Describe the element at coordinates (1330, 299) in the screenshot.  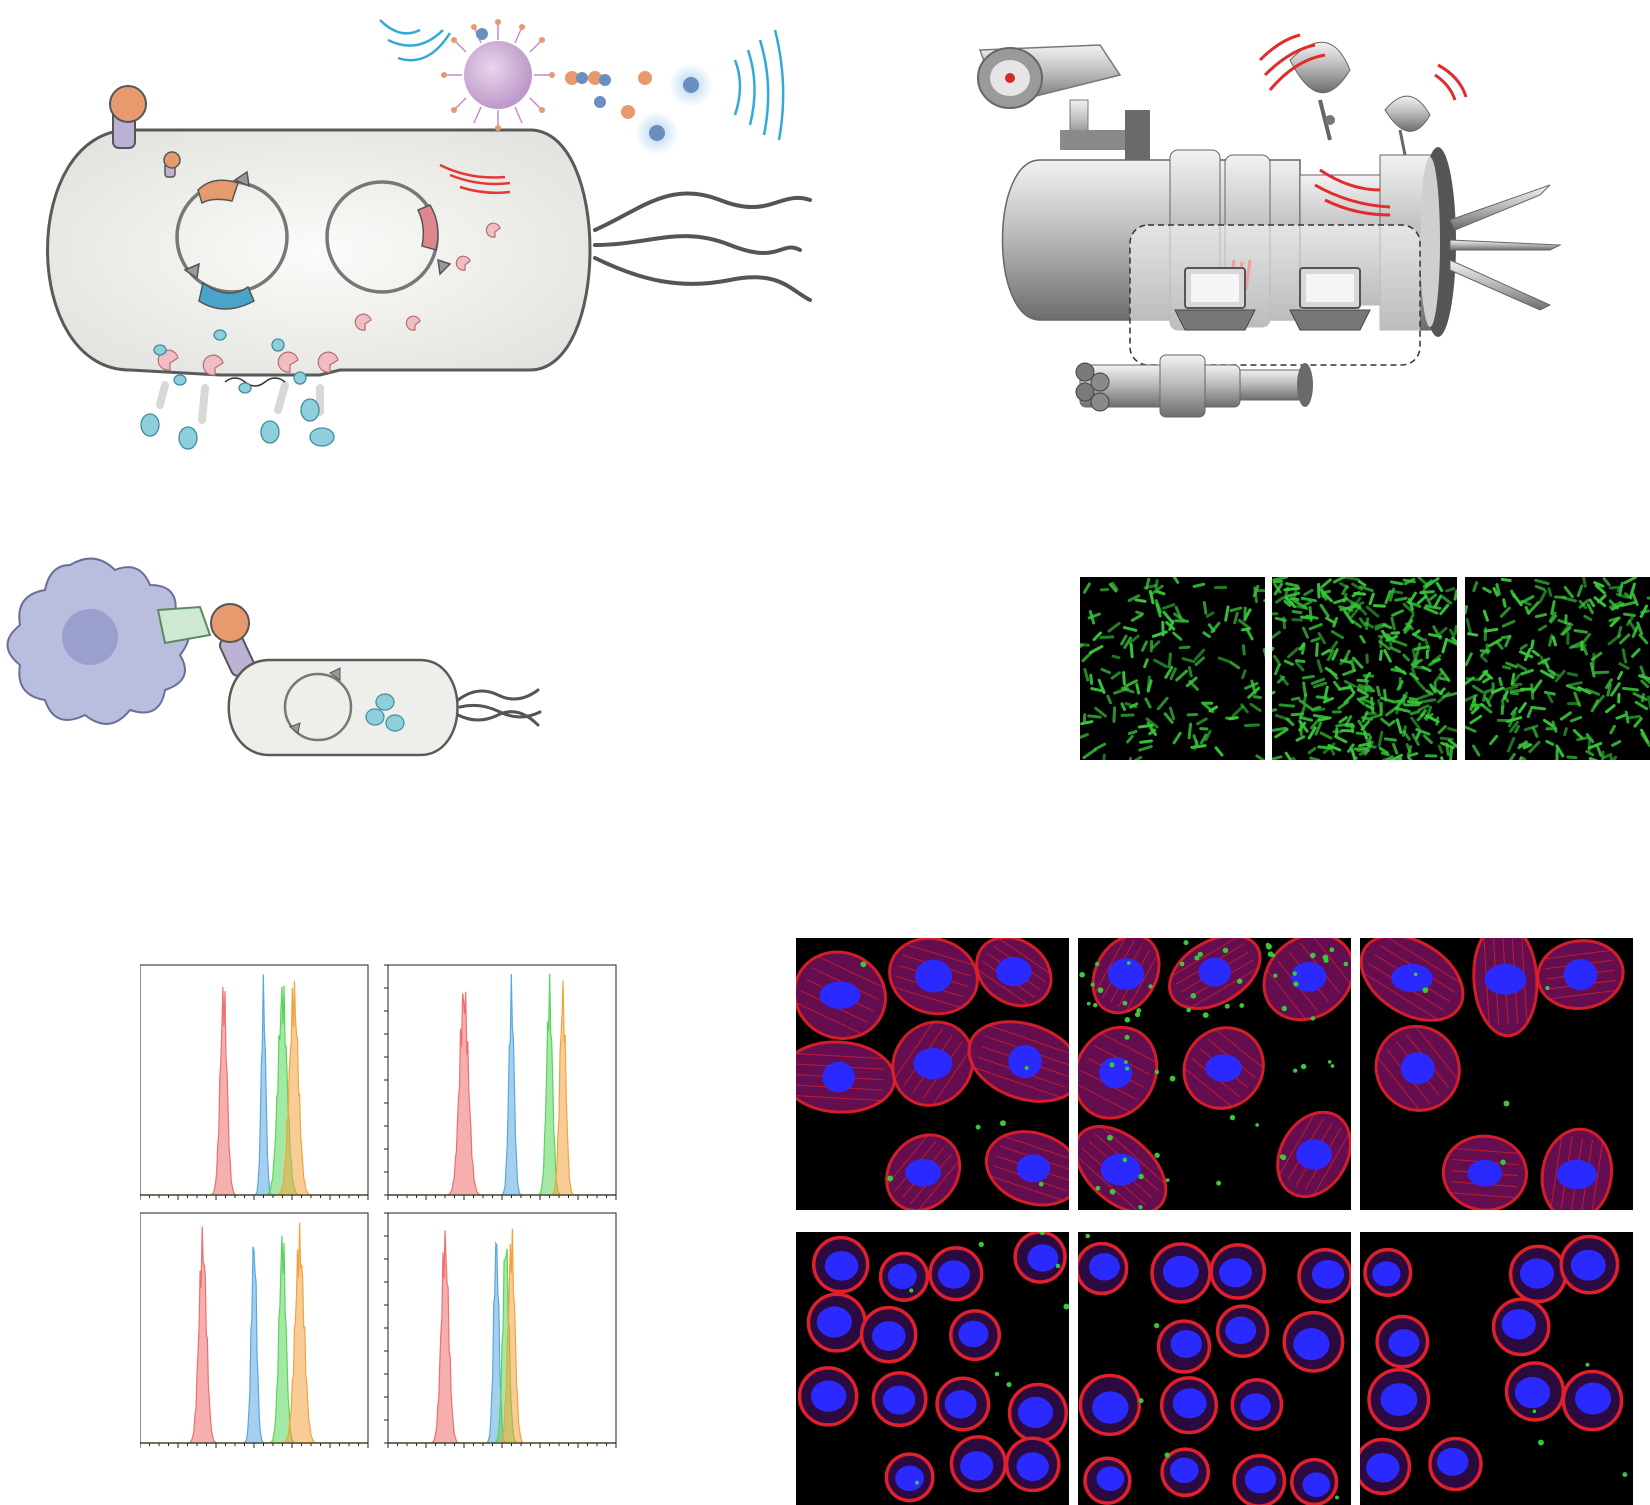
I see `laptop-icon` at that location.